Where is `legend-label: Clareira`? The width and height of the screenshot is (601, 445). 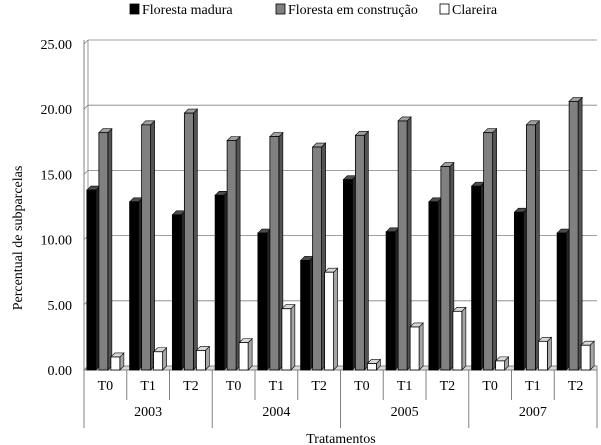 legend-label: Clareira is located at coordinates (475, 10).